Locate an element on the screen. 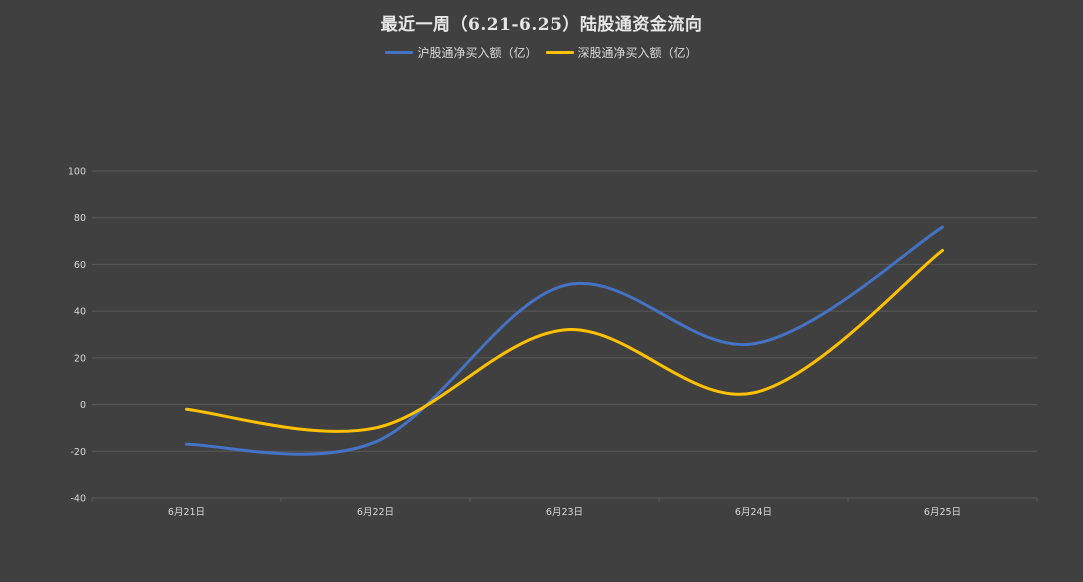 Image resolution: width=1083 pixels, height=582 pixels. legend: 沪股通净买入额（亿） 深股通净买入额（亿） is located at coordinates (541, 52).